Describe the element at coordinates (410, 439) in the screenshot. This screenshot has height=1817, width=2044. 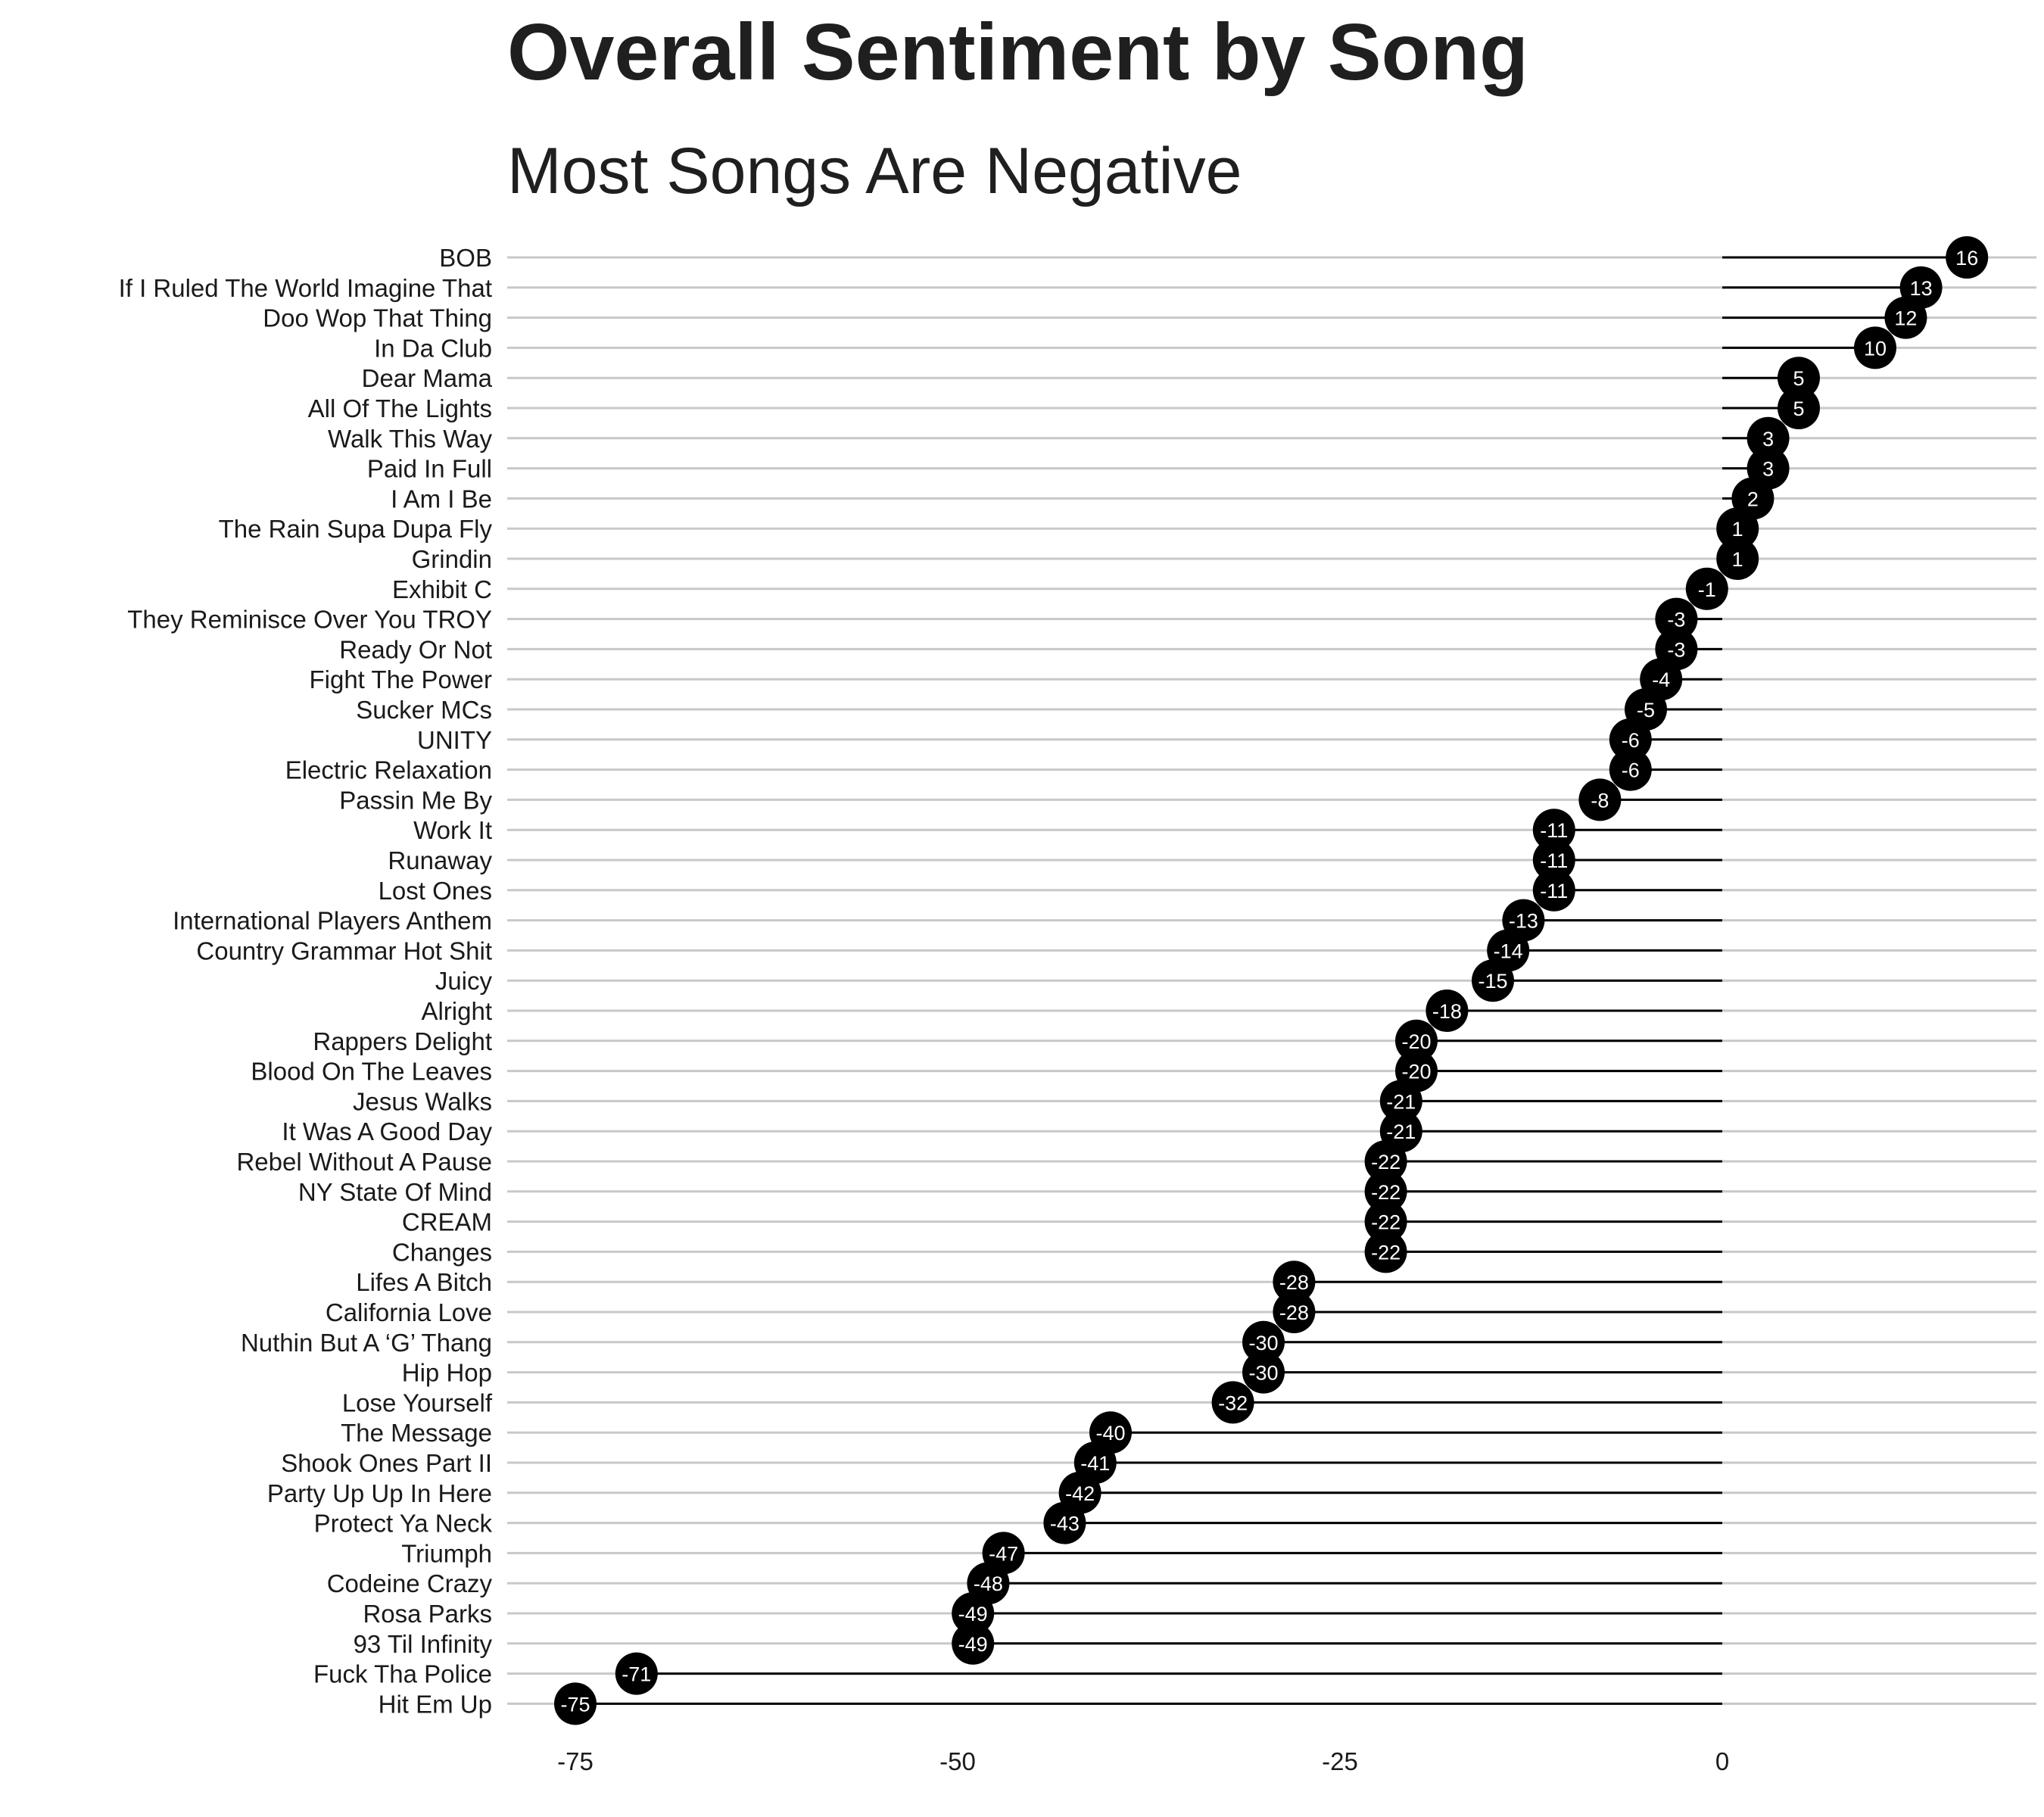
I see `y-axis-label: Walk This Way` at that location.